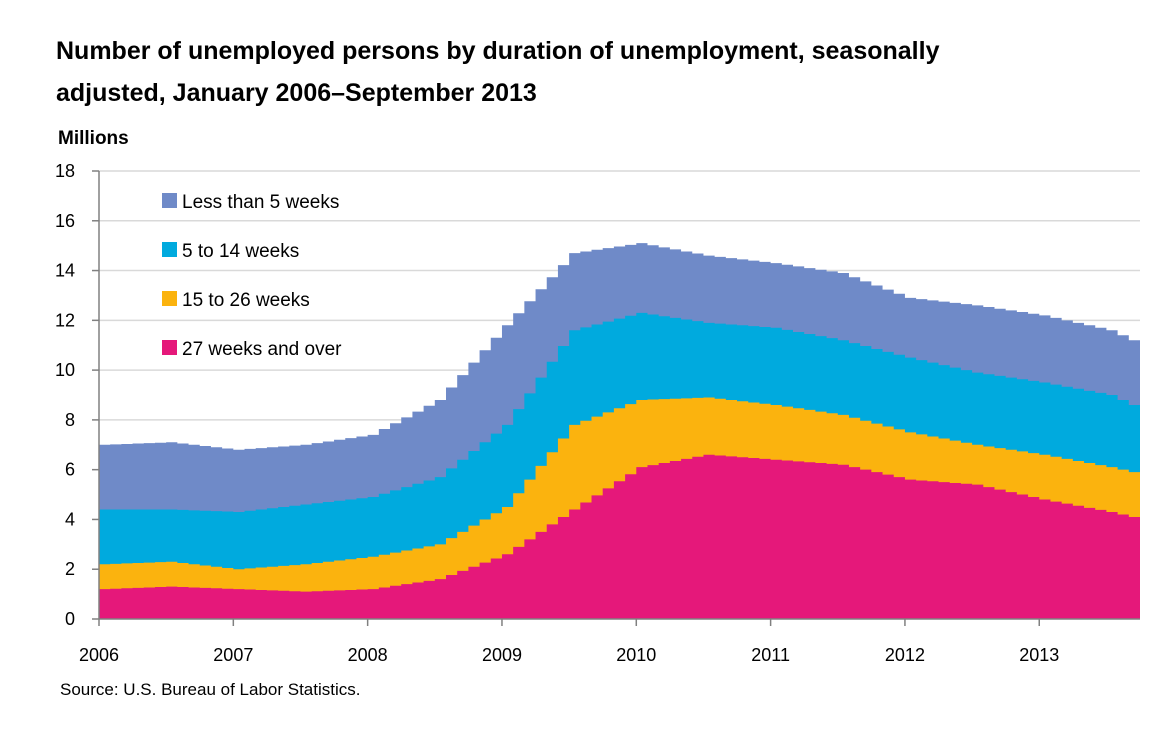  I want to click on legend-item: Less than 5 weeks, so click(250, 202).